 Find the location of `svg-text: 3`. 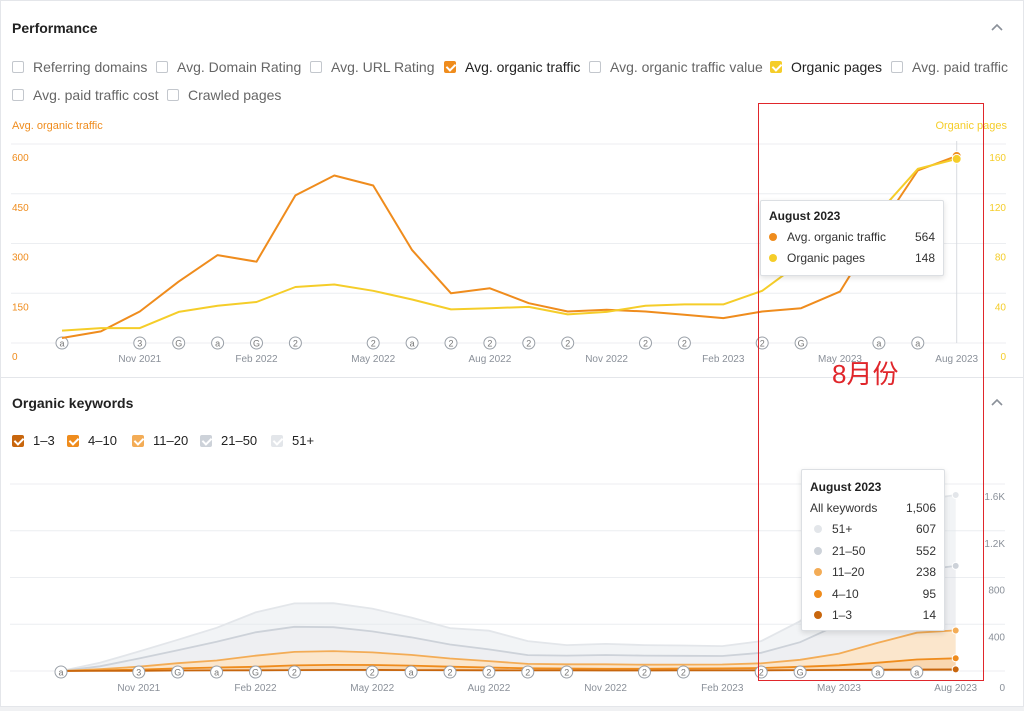

svg-text: 3 is located at coordinates (138, 673).